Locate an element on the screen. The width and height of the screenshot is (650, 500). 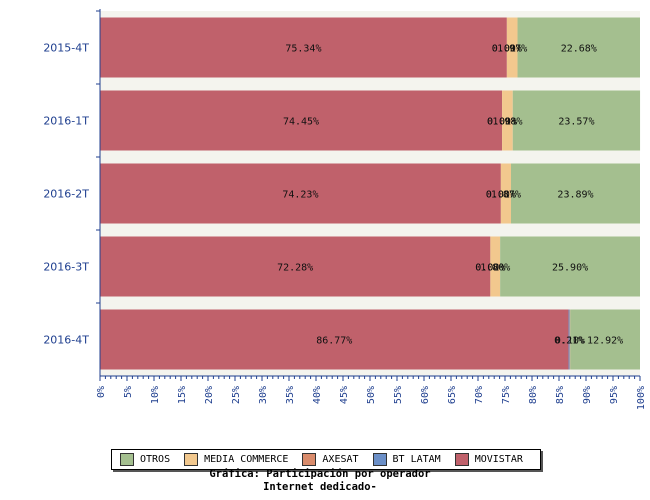
data-label: 23.89% is located at coordinates (575, 195).